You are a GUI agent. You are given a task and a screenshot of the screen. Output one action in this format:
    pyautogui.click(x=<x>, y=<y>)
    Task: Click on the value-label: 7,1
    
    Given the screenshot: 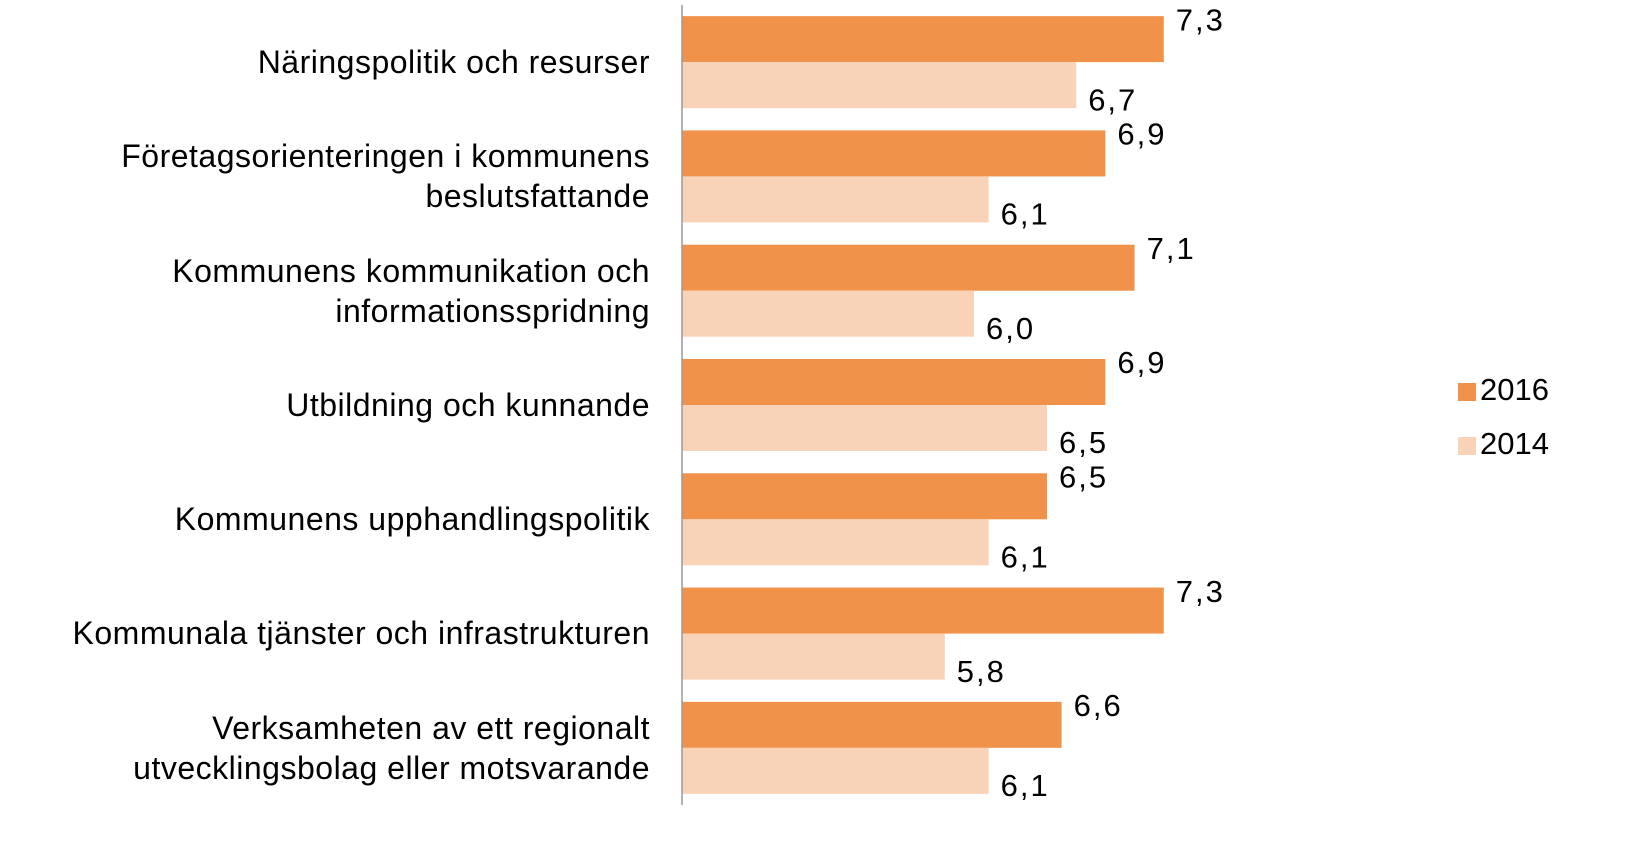 What is the action you would take?
    pyautogui.click(x=1171, y=248)
    